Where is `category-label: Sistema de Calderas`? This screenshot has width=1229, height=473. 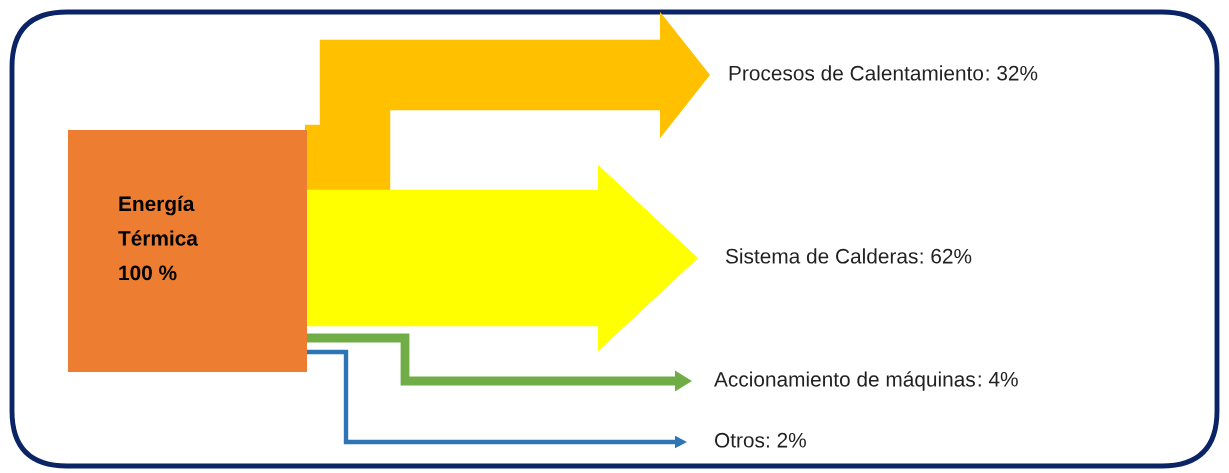
category-label: Sistema de Calderas is located at coordinates (821, 256).